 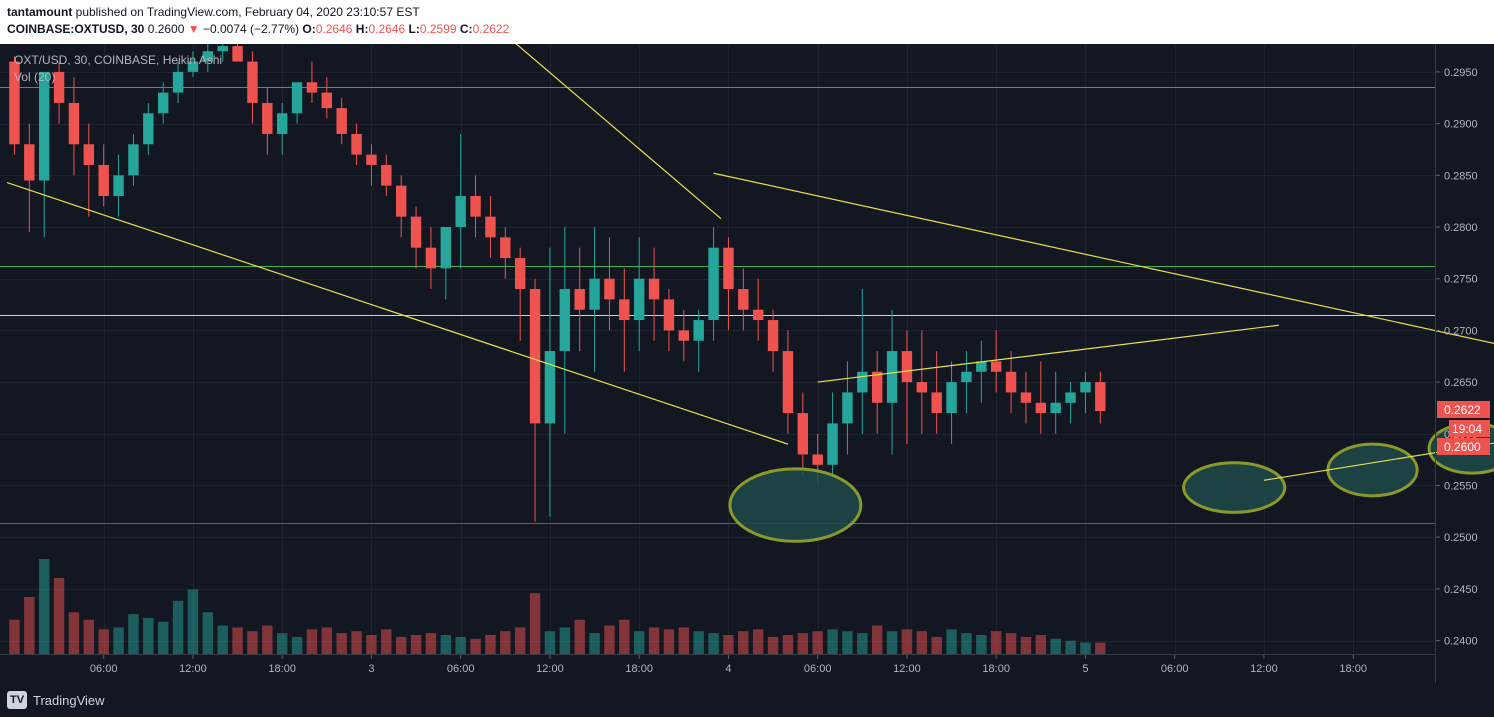 What do you see at coordinates (728, 669) in the screenshot?
I see `time-tick-label: 4` at bounding box center [728, 669].